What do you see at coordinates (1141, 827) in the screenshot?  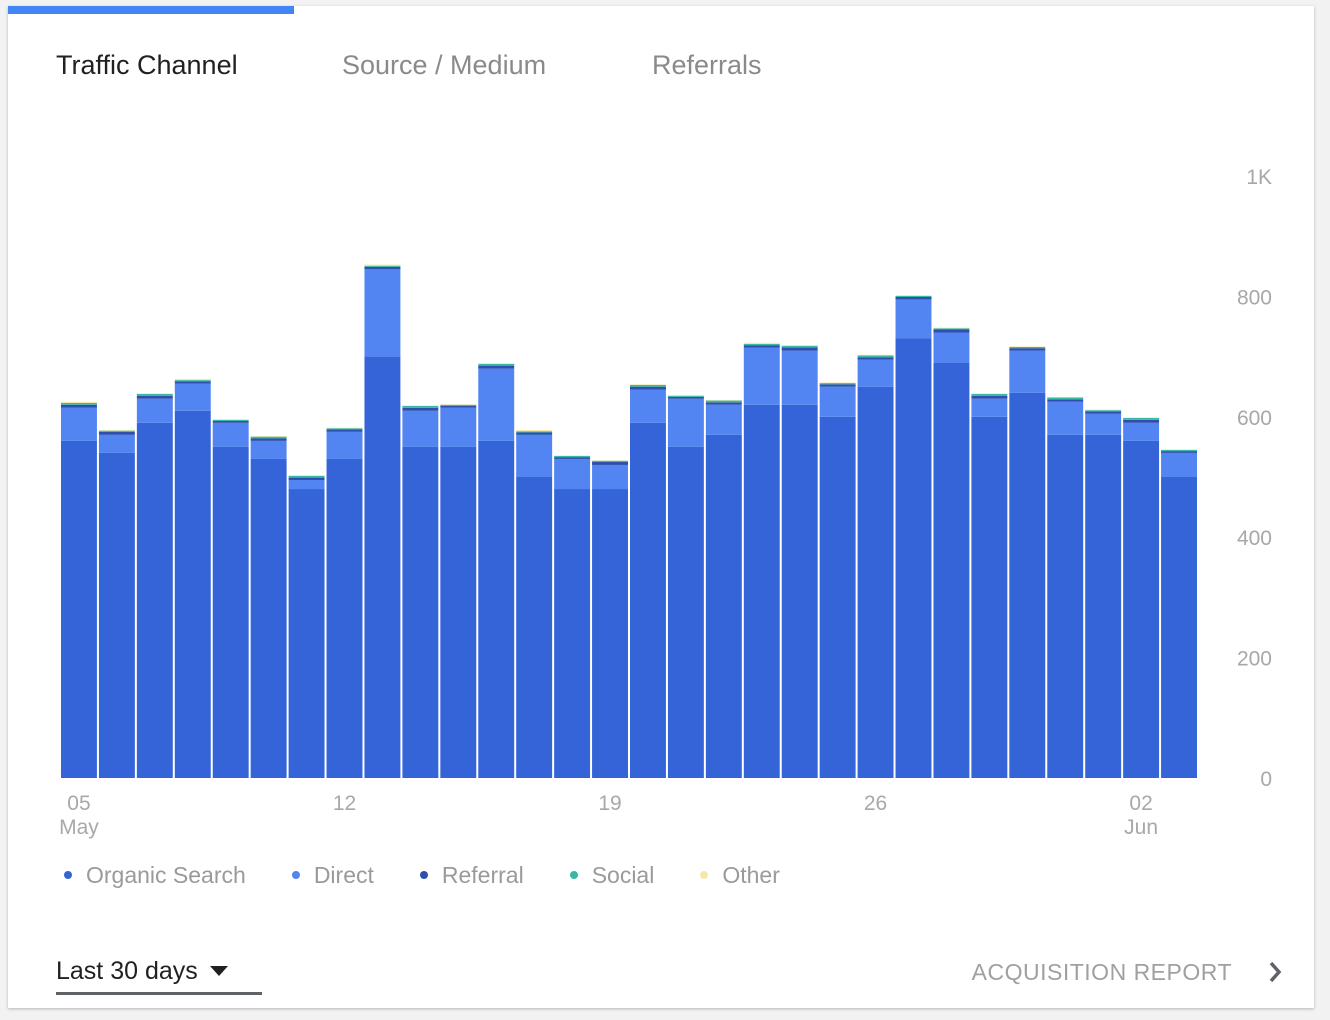 I see `x-tick-sublabel-4: Jun` at bounding box center [1141, 827].